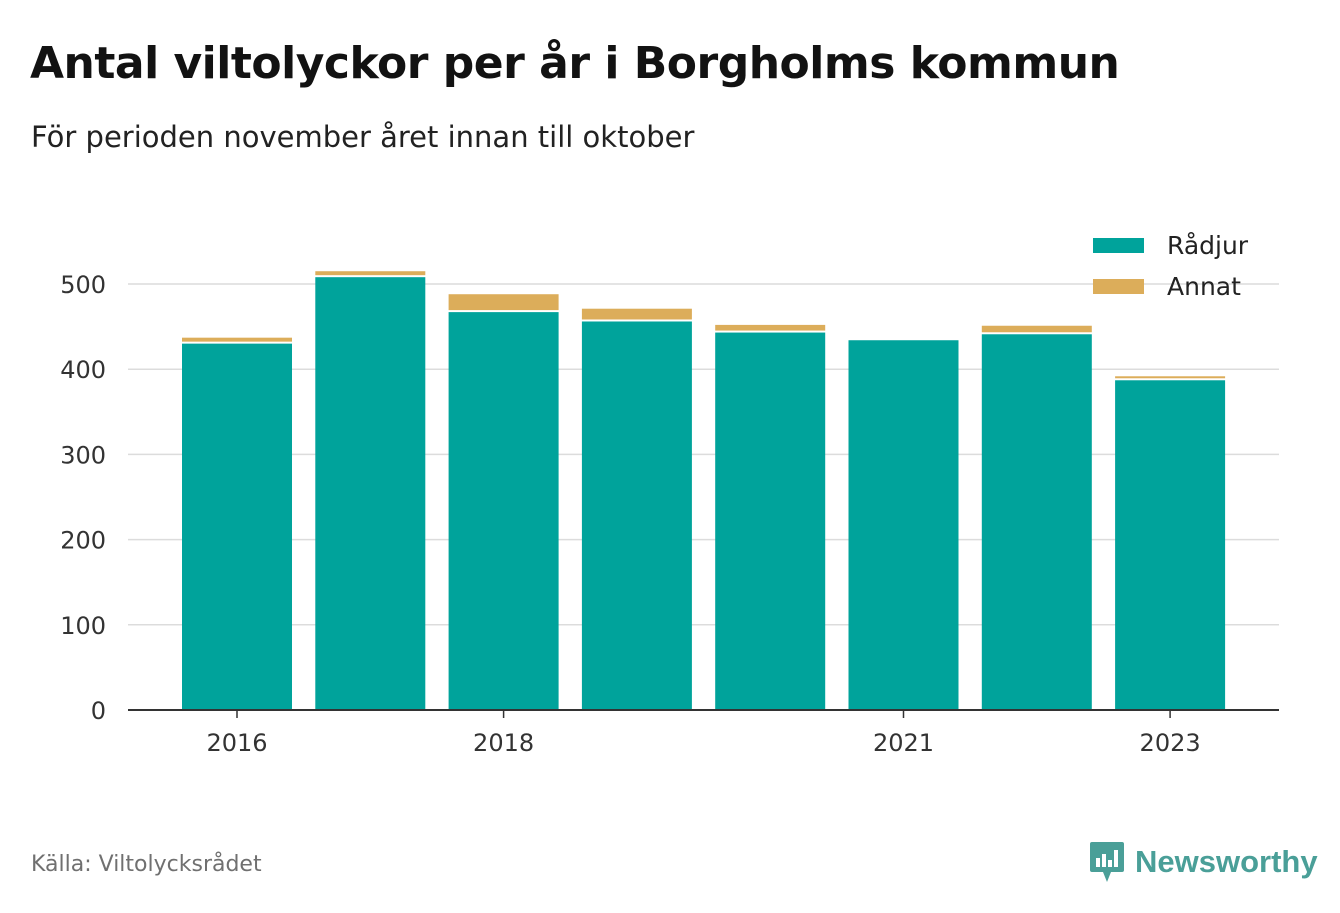  Describe the element at coordinates (503, 511) in the screenshot. I see `bar-radjur-2018` at that location.